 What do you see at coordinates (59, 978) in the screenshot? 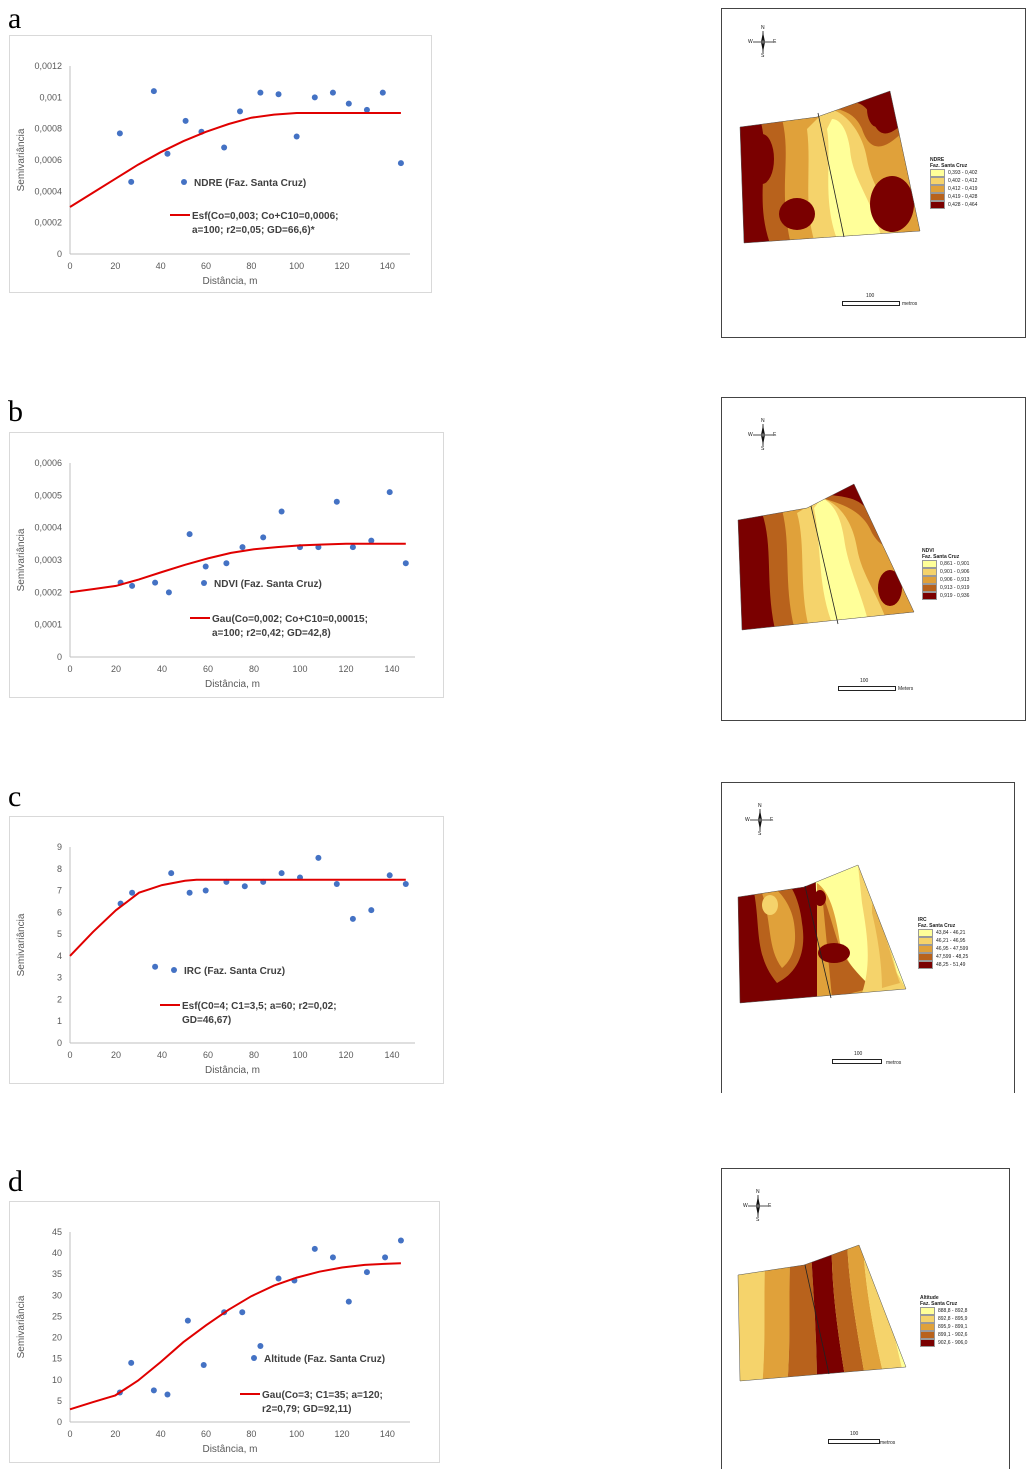
I see `y-tick-label: 3` at bounding box center [59, 978].